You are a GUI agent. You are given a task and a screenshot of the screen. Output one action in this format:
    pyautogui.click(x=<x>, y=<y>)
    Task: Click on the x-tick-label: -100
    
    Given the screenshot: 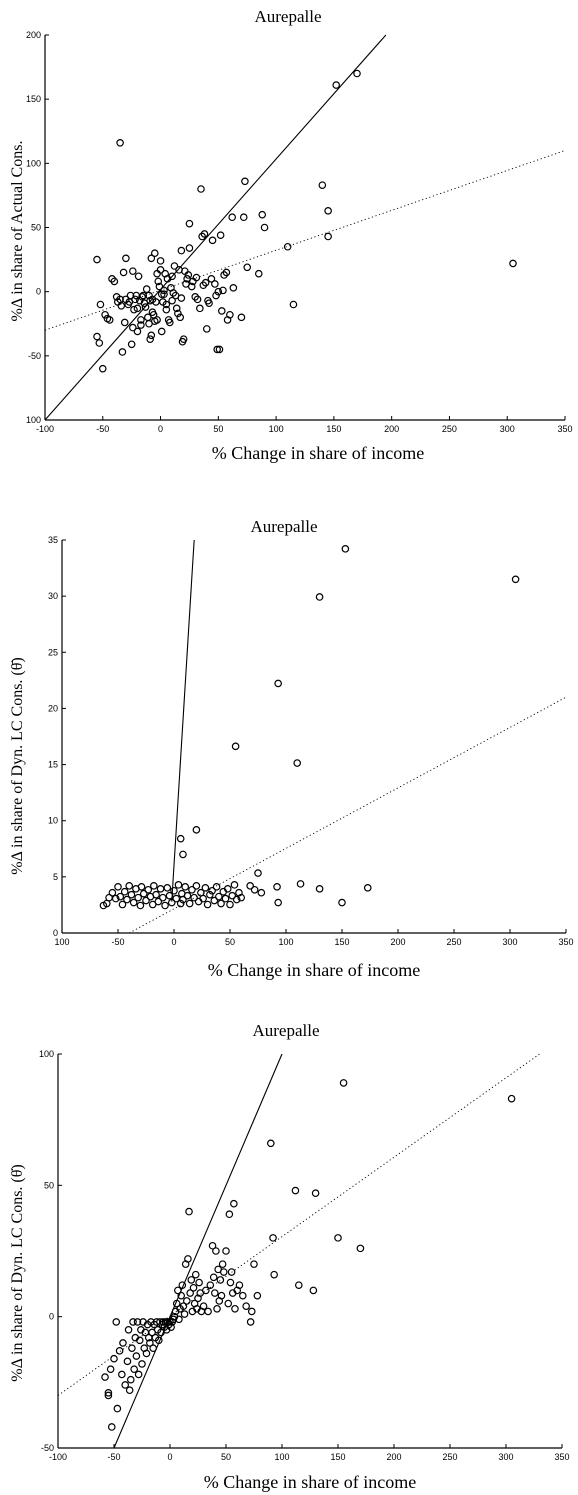 What is the action you would take?
    pyautogui.click(x=58, y=1457)
    